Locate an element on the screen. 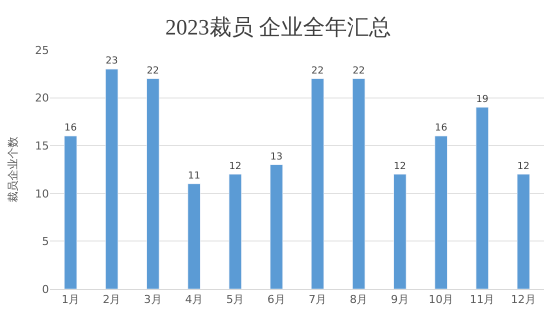  y-tick-label: 0 is located at coordinates (45, 289).